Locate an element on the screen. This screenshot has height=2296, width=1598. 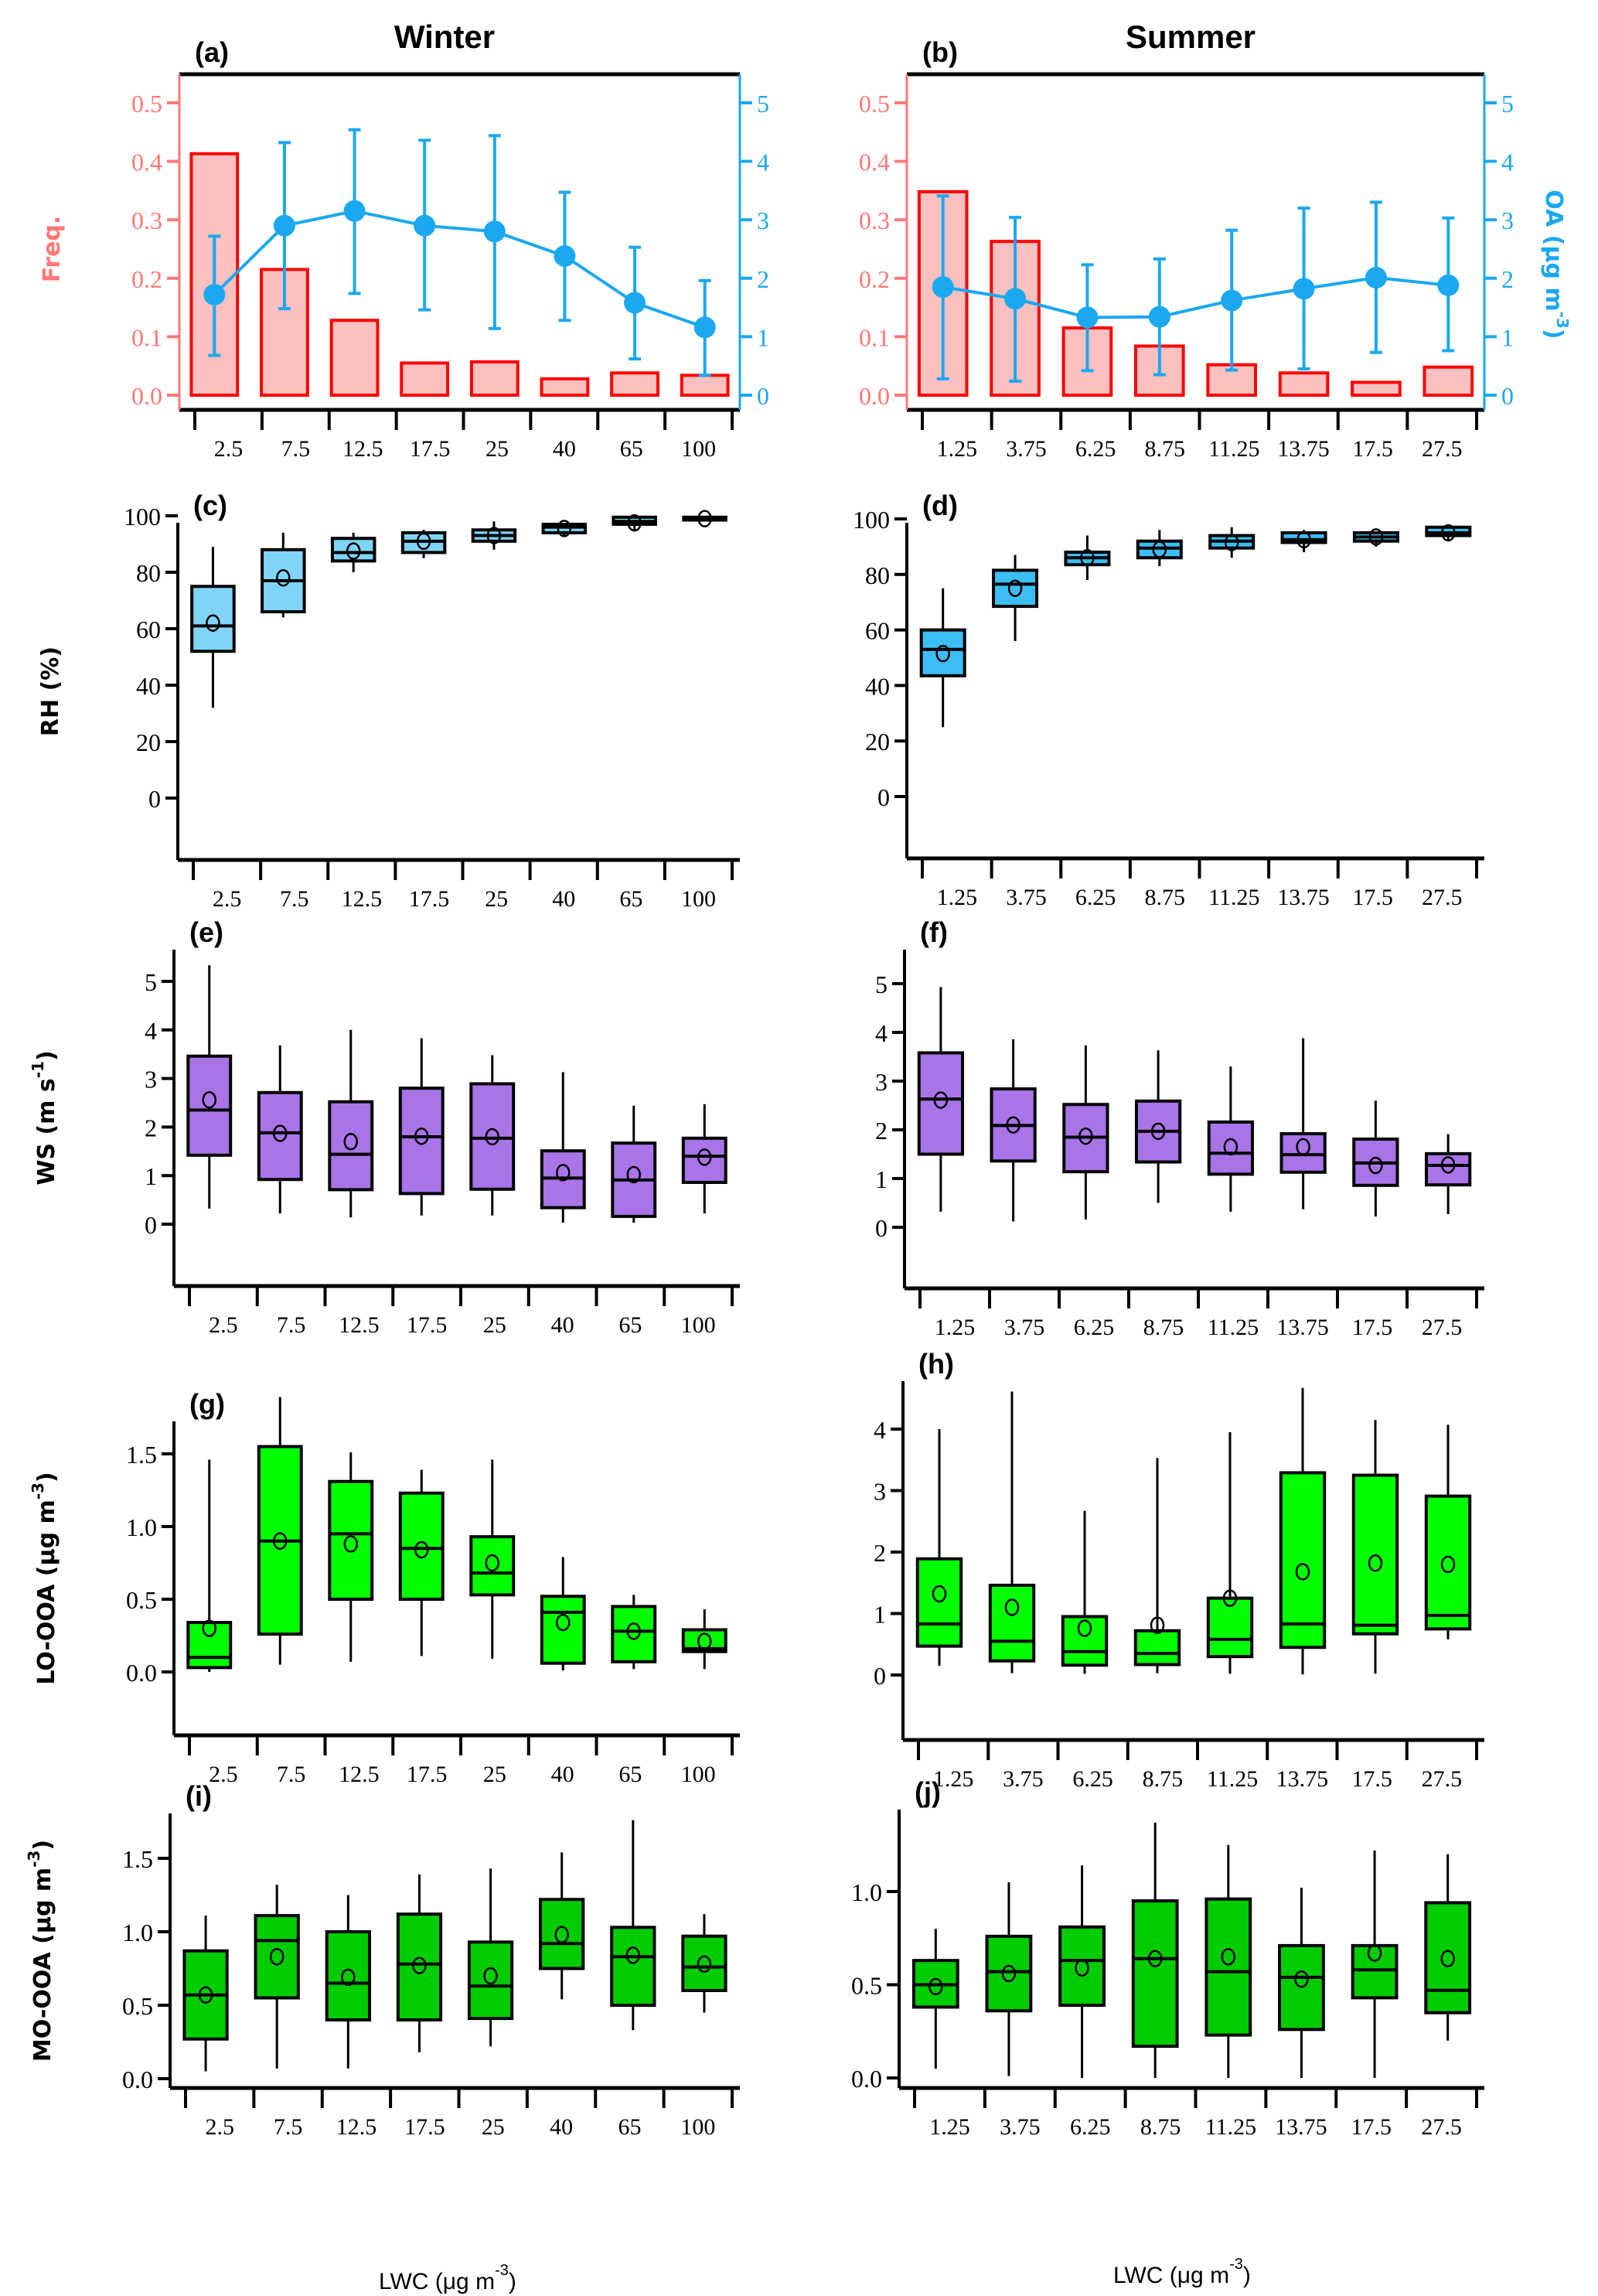
y-tick-label: 100 is located at coordinates (142, 517).